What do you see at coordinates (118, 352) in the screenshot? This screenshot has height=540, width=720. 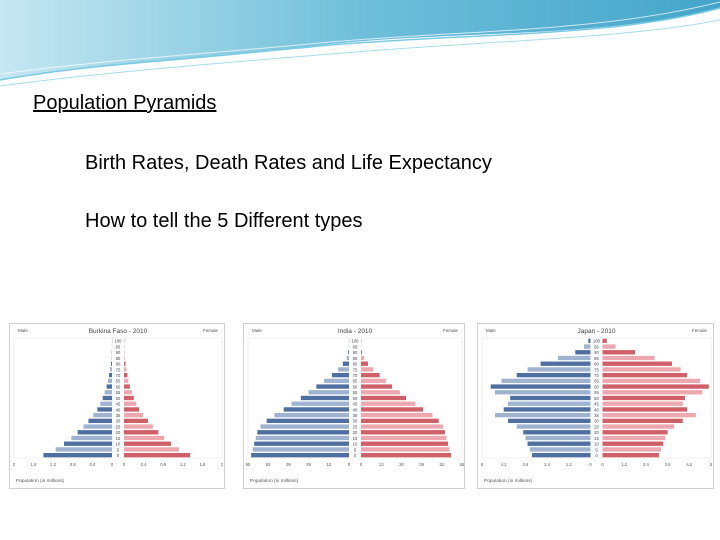 I see `age-label-90: 90` at bounding box center [118, 352].